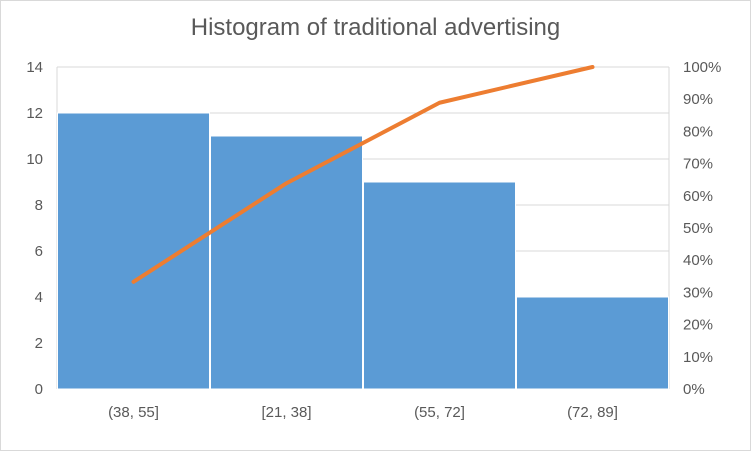 This screenshot has width=751, height=451. I want to click on y2-tick-label: 0%, so click(694, 389).